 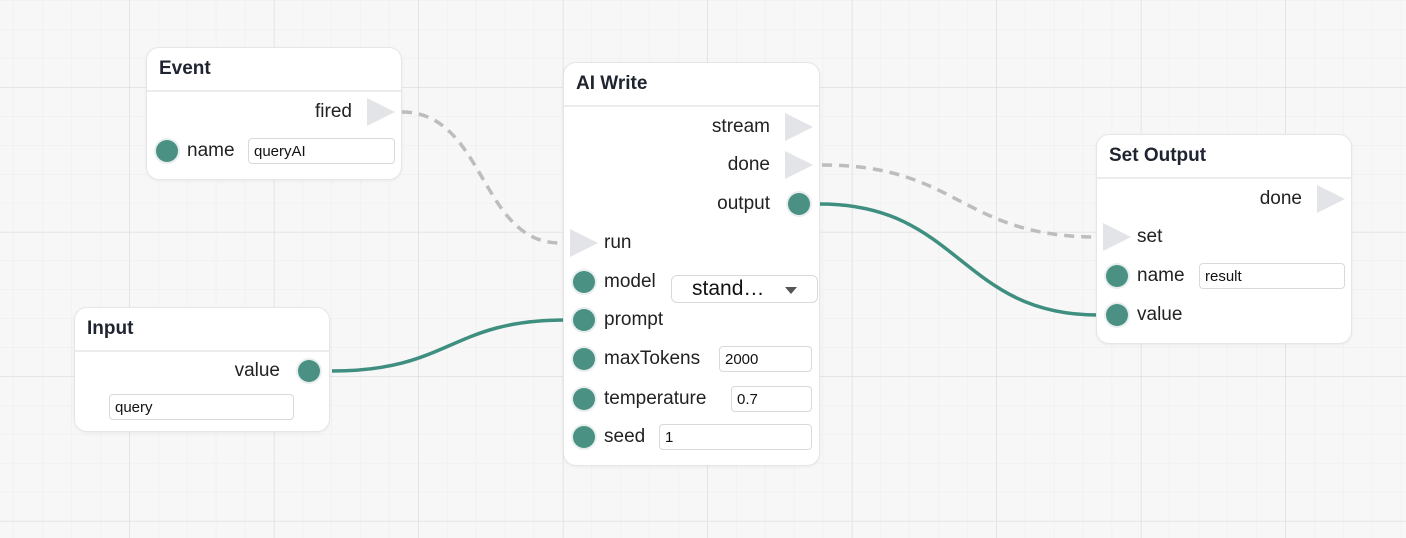 What do you see at coordinates (1150, 236) in the screenshot?
I see `port-label: set` at bounding box center [1150, 236].